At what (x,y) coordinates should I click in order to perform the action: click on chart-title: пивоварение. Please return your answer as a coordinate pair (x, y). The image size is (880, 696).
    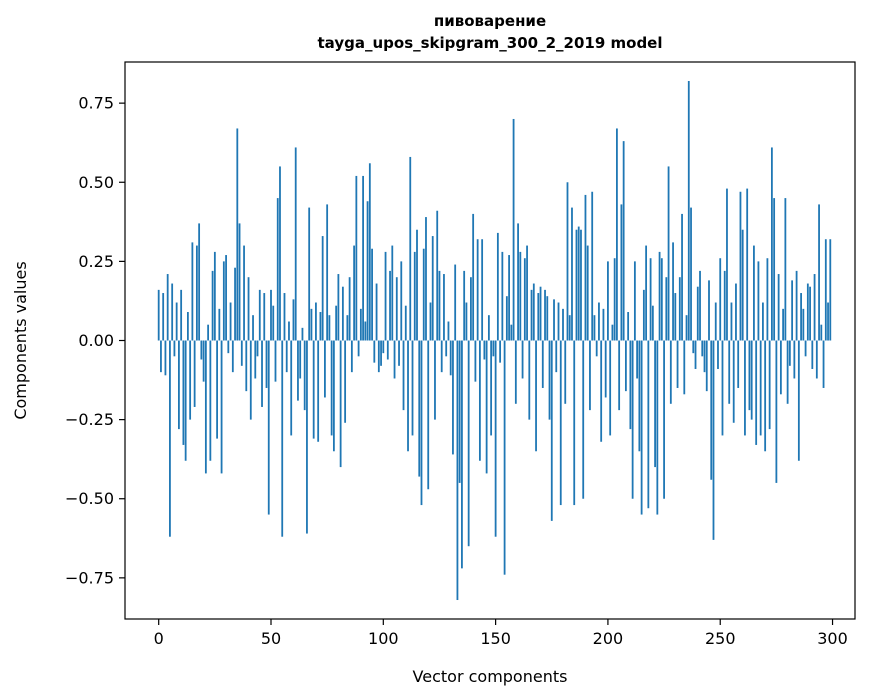
    Looking at the image, I should click on (490, 21).